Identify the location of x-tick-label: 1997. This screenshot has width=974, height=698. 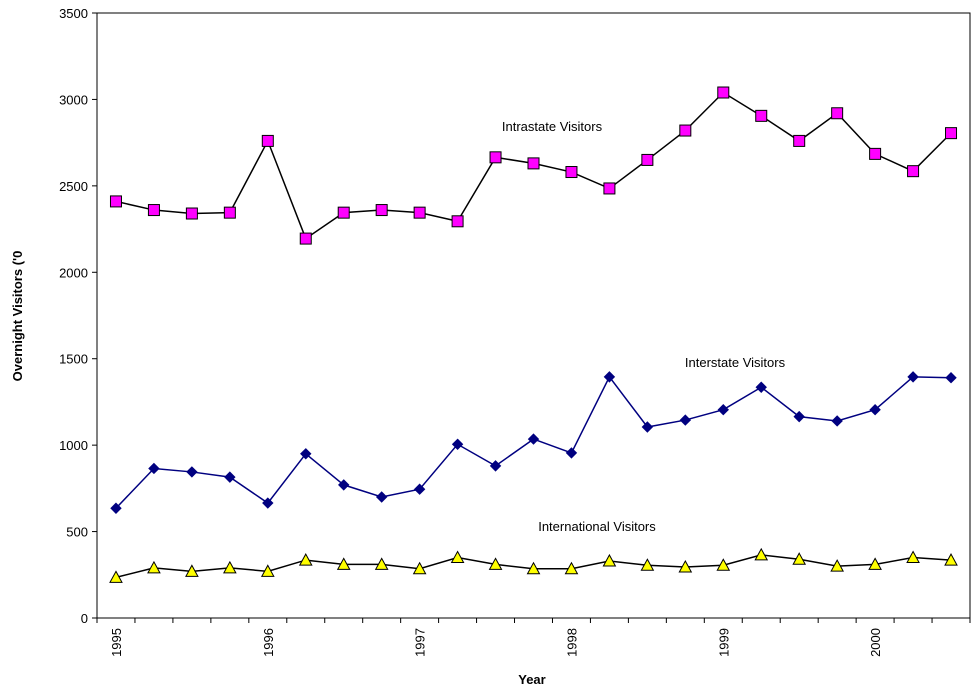
(420, 642).